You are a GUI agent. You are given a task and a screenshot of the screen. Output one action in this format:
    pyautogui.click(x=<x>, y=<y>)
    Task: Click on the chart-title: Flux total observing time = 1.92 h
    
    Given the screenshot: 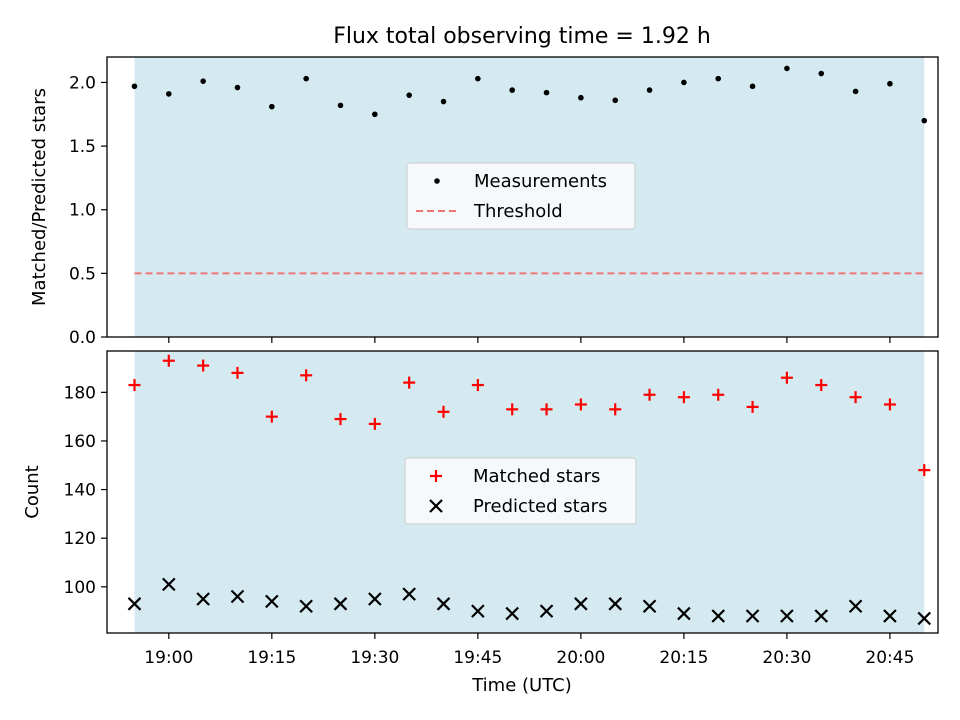 What is the action you would take?
    pyautogui.click(x=522, y=36)
    